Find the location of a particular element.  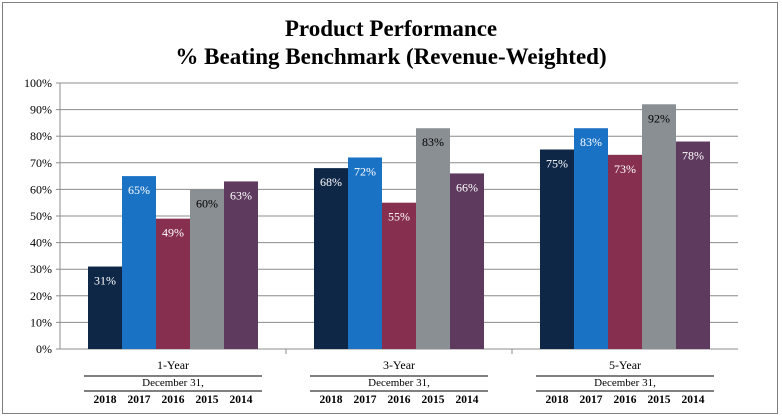

y-tick-label: 100% is located at coordinates (38, 83).